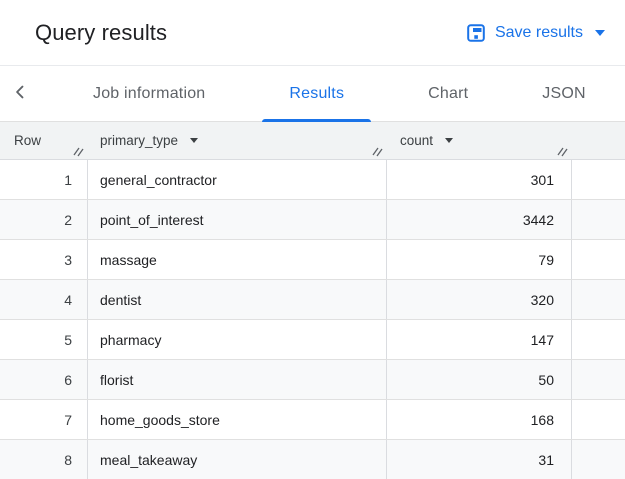 This screenshot has height=479, width=625. I want to click on column-header-filler, so click(598, 140).